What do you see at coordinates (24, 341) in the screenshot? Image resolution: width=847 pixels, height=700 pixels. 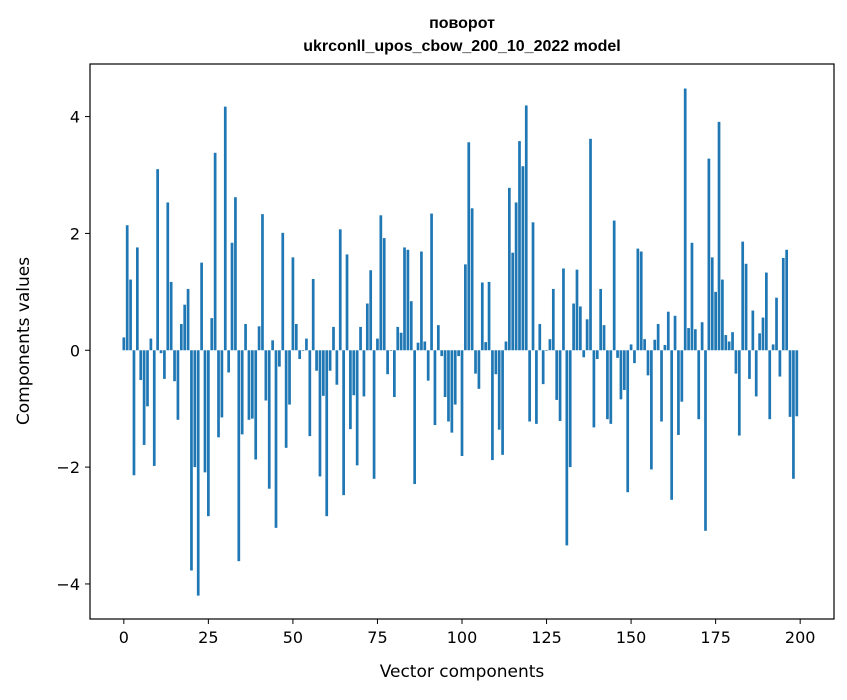 I see `y-axis-label: Components values` at bounding box center [24, 341].